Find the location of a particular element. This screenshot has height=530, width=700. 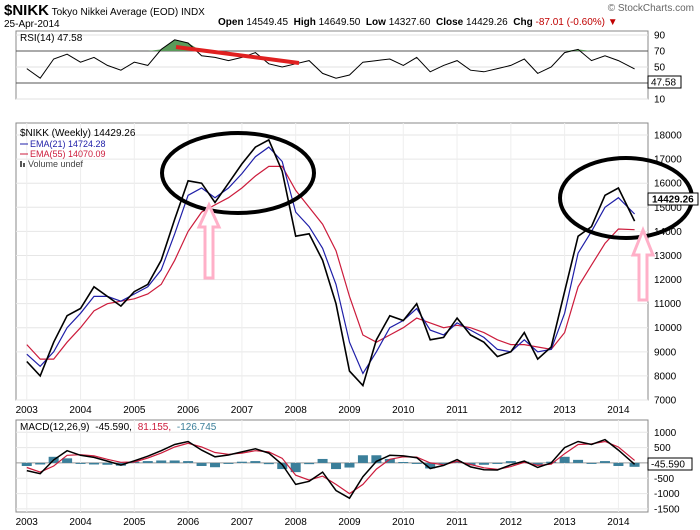

rsi-tick-label: 70 is located at coordinates (660, 52).